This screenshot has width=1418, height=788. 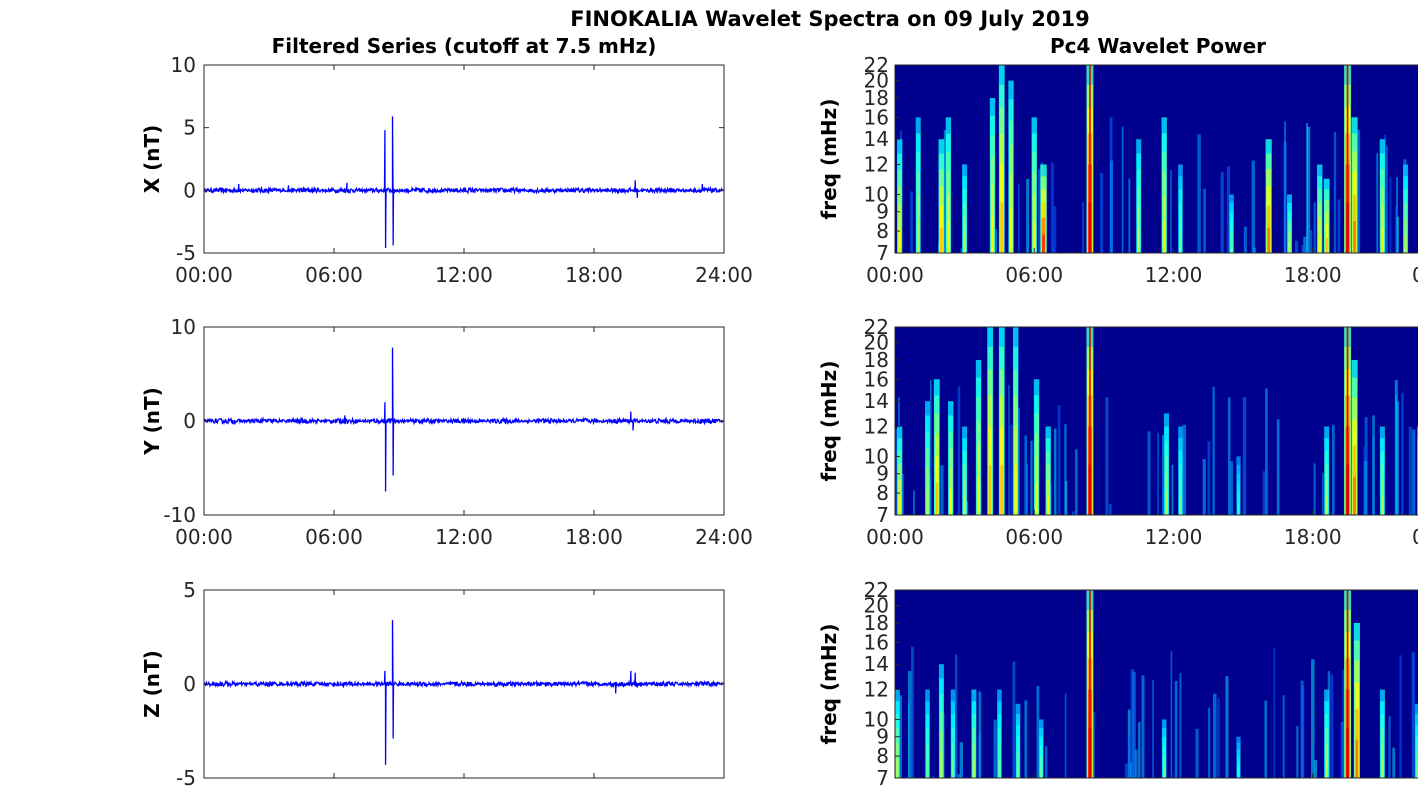 I want to click on x-tick-label: 00:00, so click(x=895, y=537).